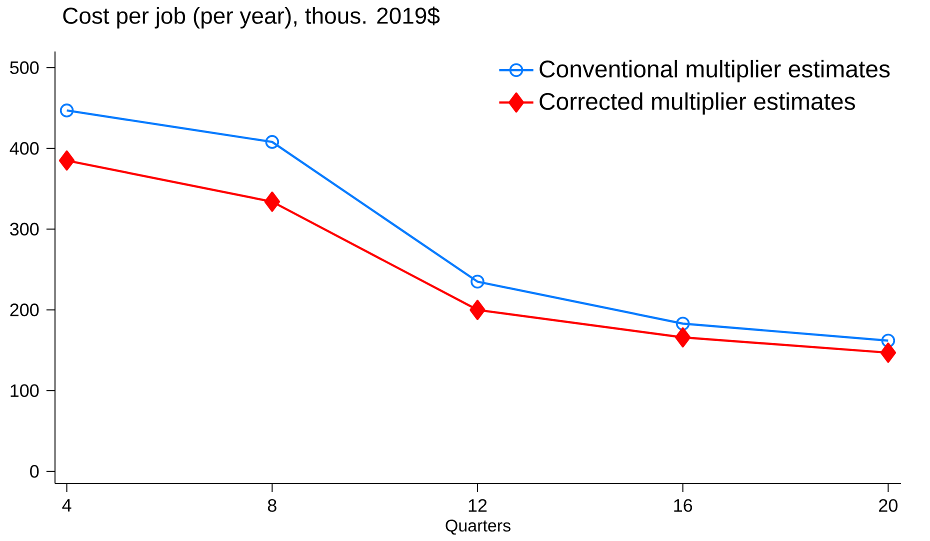 This screenshot has height=541, width=930. I want to click on x-tick-label: 20, so click(888, 505).